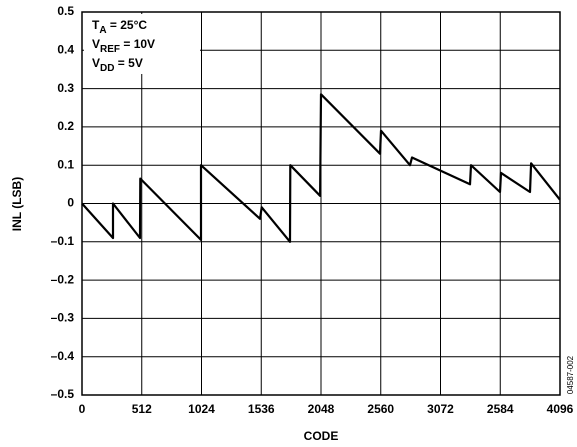  What do you see at coordinates (570, 374) in the screenshot?
I see `side-note: 04587-002` at bounding box center [570, 374].